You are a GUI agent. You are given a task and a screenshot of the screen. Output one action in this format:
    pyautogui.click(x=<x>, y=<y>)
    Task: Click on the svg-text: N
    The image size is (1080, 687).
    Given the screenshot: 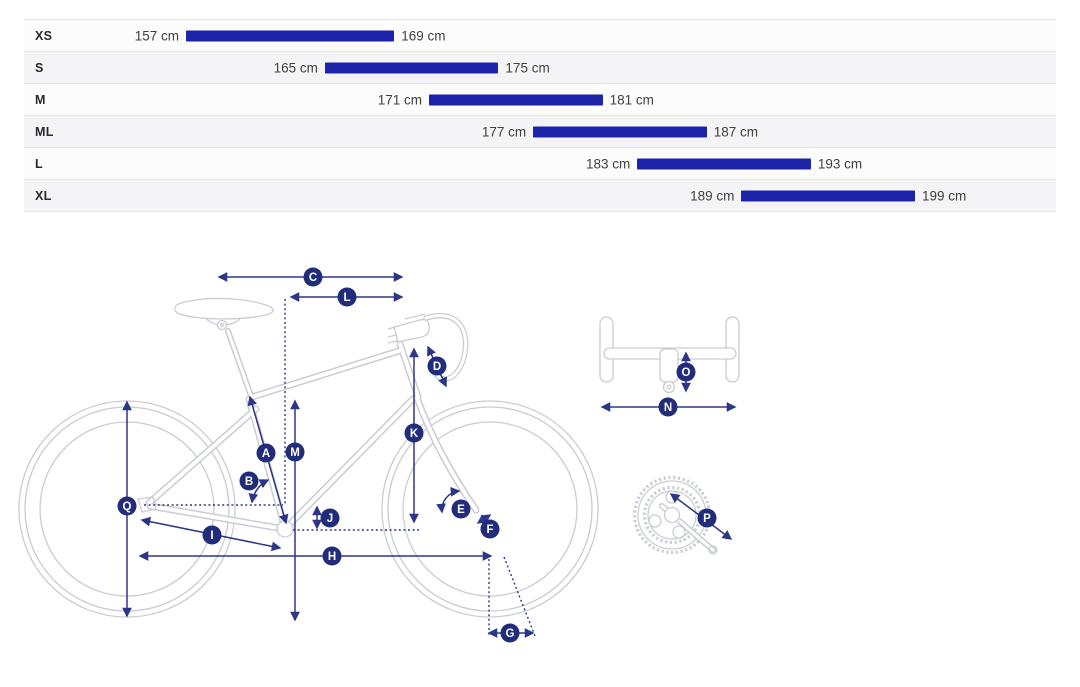 What is the action you would take?
    pyautogui.click(x=668, y=408)
    